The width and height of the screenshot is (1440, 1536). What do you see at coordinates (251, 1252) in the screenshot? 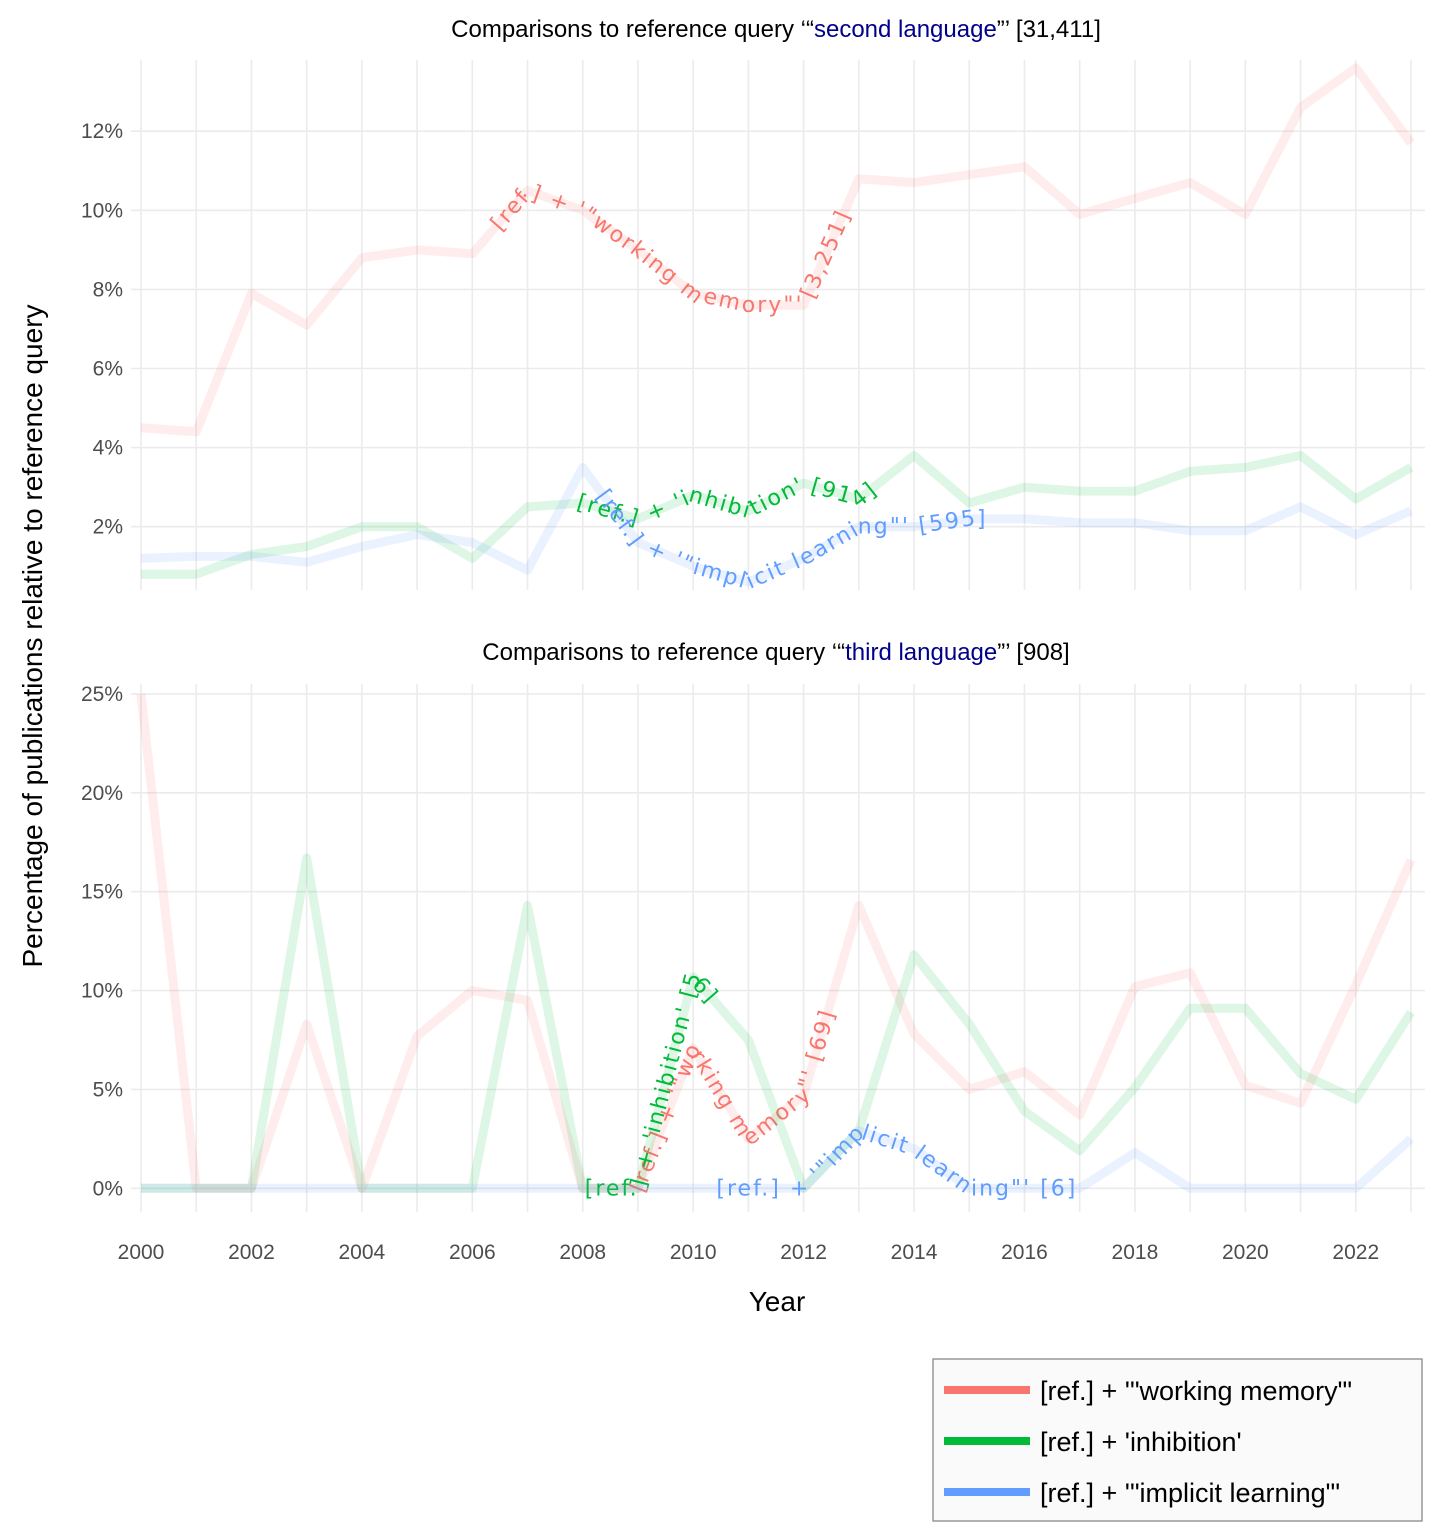
I see `x-tick-label: 2002` at bounding box center [251, 1252].